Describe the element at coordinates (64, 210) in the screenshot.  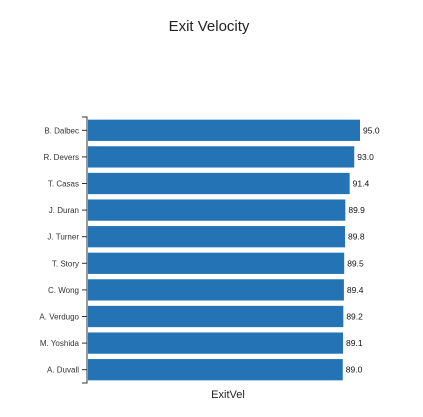
I see `y-tick-label: J. Duran` at that location.